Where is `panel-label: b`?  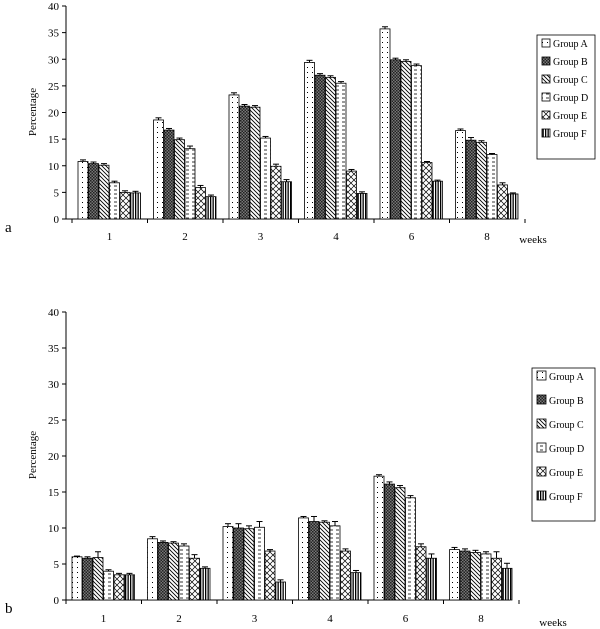
panel-label: b is located at coordinates (9, 609).